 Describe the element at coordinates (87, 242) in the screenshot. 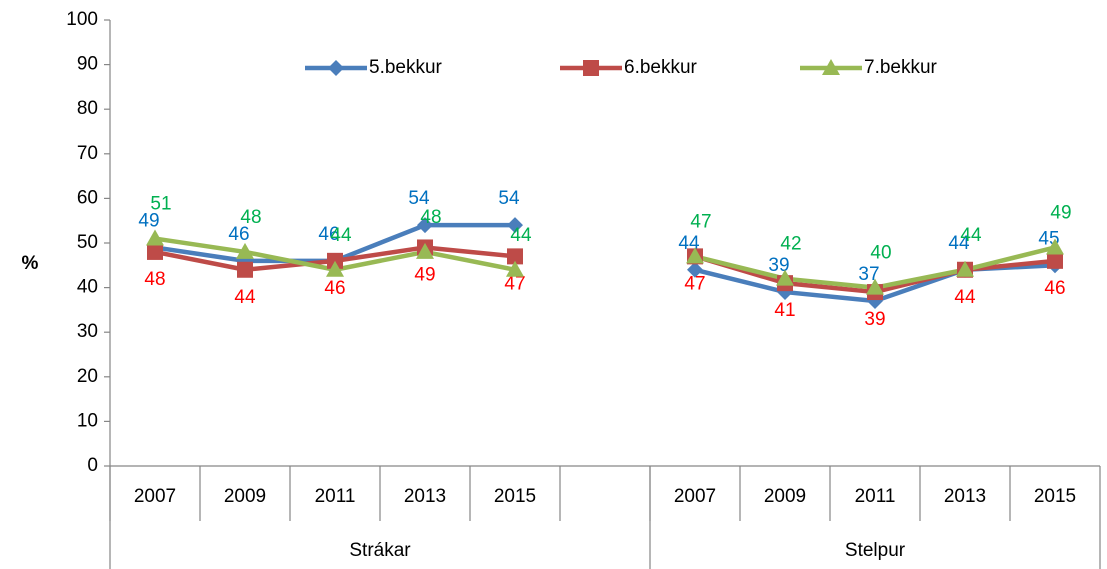

I see `y-tick-label: 50` at that location.